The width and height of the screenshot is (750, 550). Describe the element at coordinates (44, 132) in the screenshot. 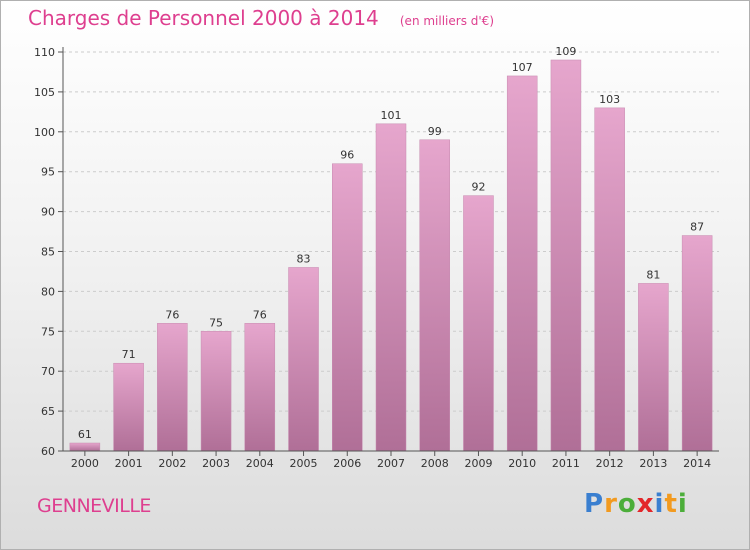

I see `y-tick-label: 100` at that location.